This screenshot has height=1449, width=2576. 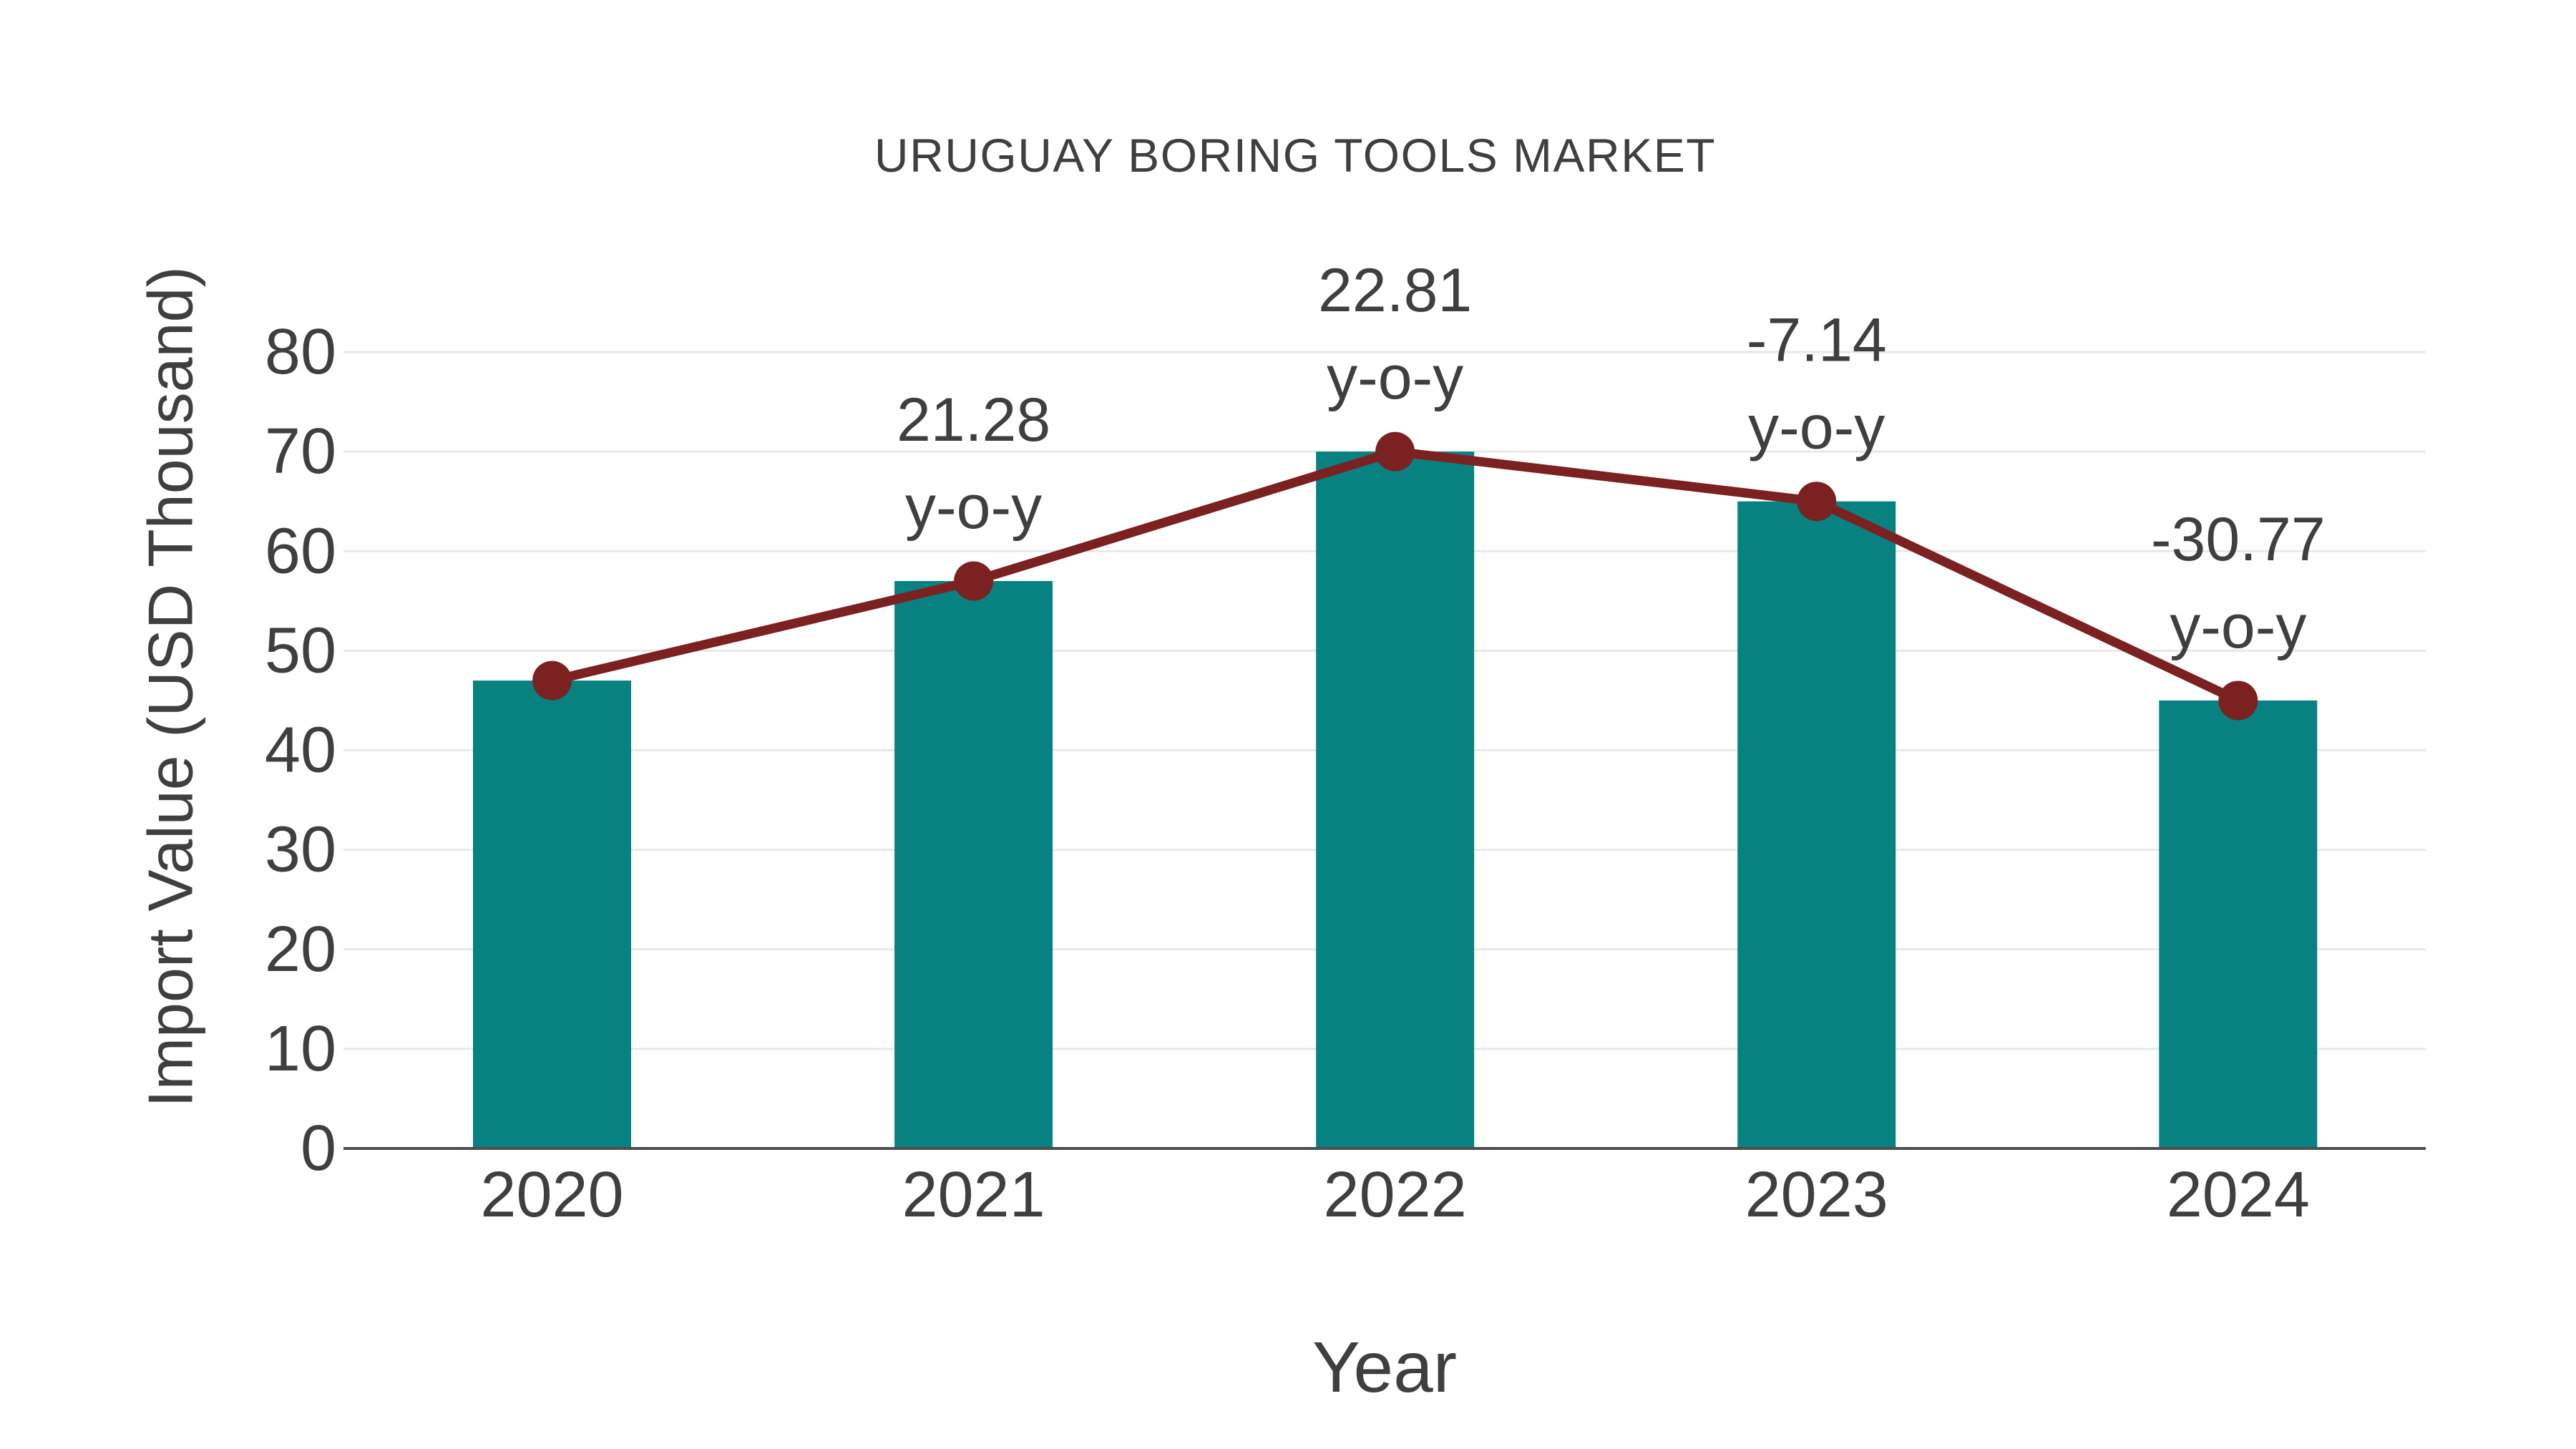 I want to click on annotation-label-2021: y-o-y, so click(x=973, y=507).